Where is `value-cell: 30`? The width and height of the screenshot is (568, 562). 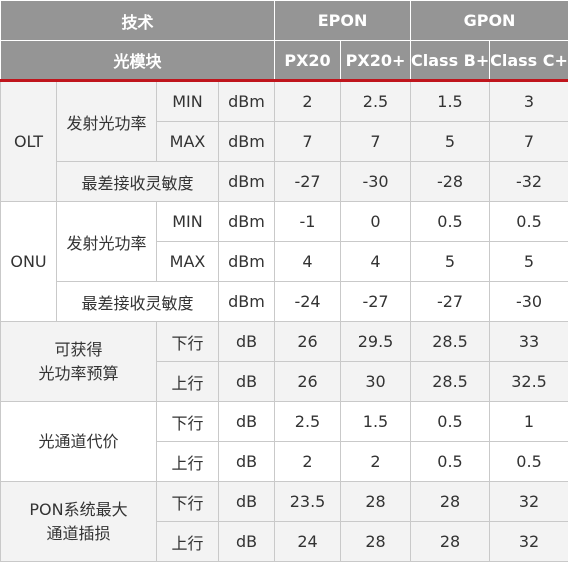
value-cell: 30 is located at coordinates (376, 382).